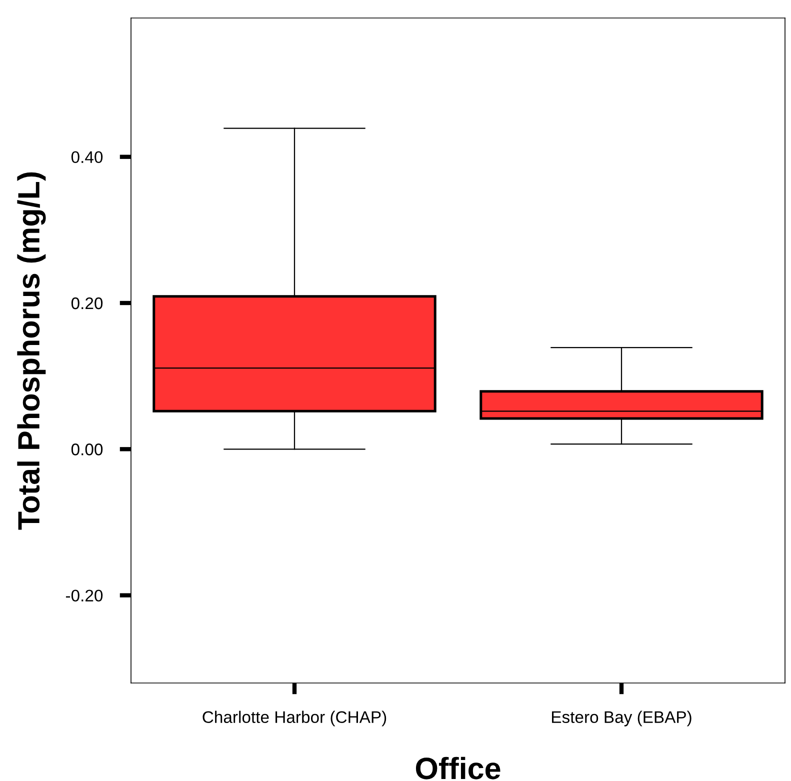 This screenshot has height=781, width=791. What do you see at coordinates (294, 718) in the screenshot?
I see `x-tick-label: Charlotte Harbor (CHAP)` at bounding box center [294, 718].